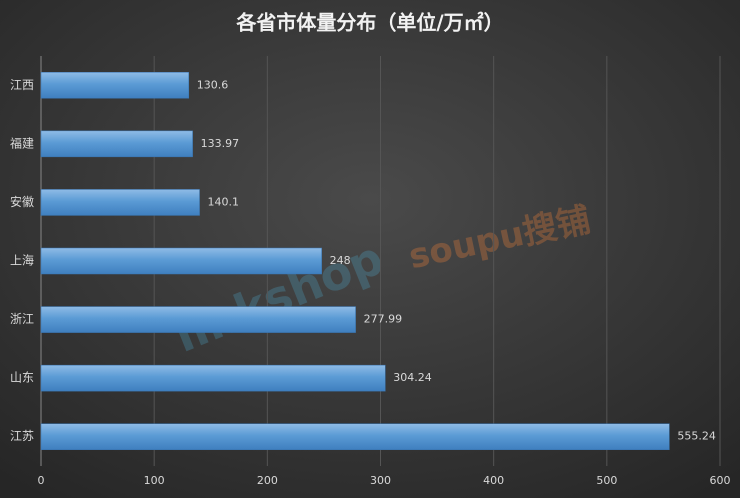  What do you see at coordinates (22, 436) in the screenshot?
I see `y-tick-label: 江苏` at bounding box center [22, 436].